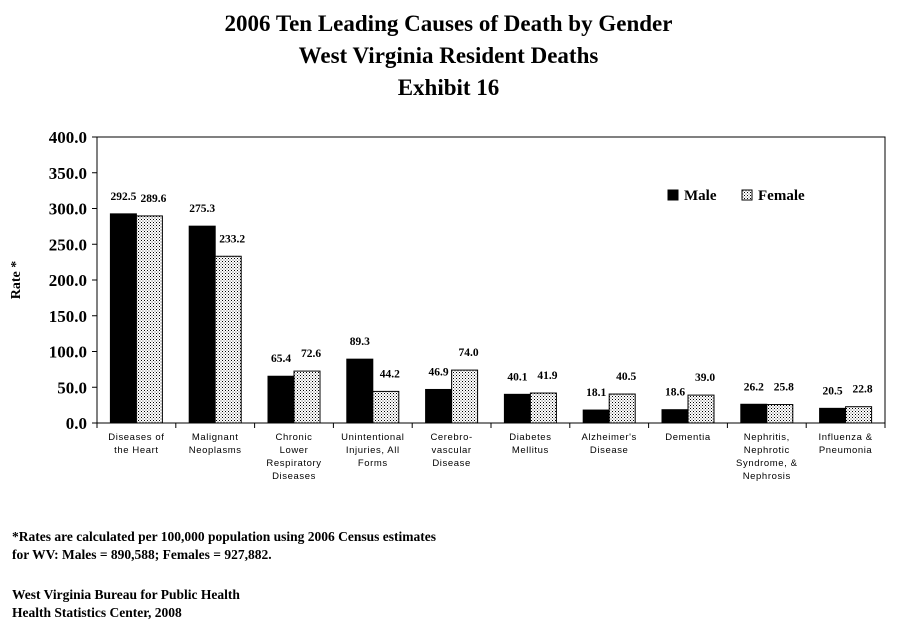  I want to click on legend-swatch-female, so click(747, 195).